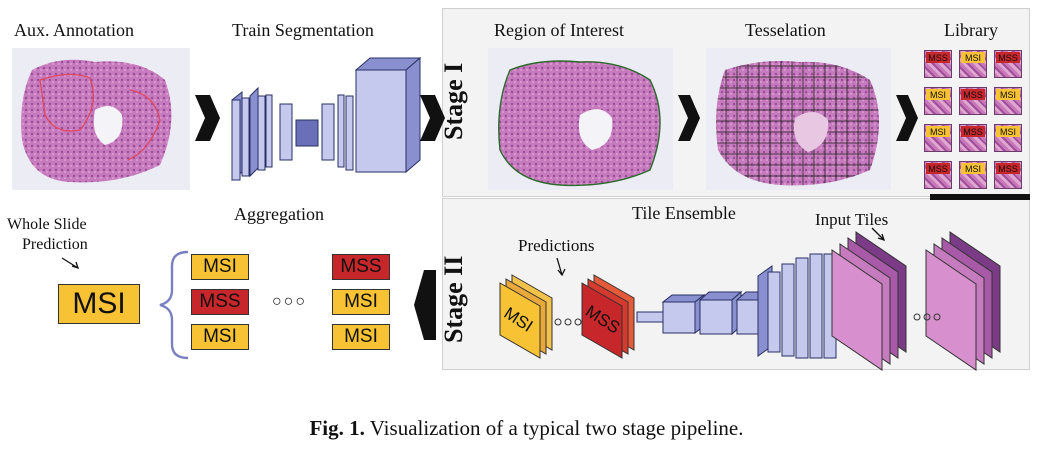 Image resolution: width=1053 pixels, height=459 pixels. Describe the element at coordinates (432, 118) in the screenshot. I see `arrow-2-icon` at that location.